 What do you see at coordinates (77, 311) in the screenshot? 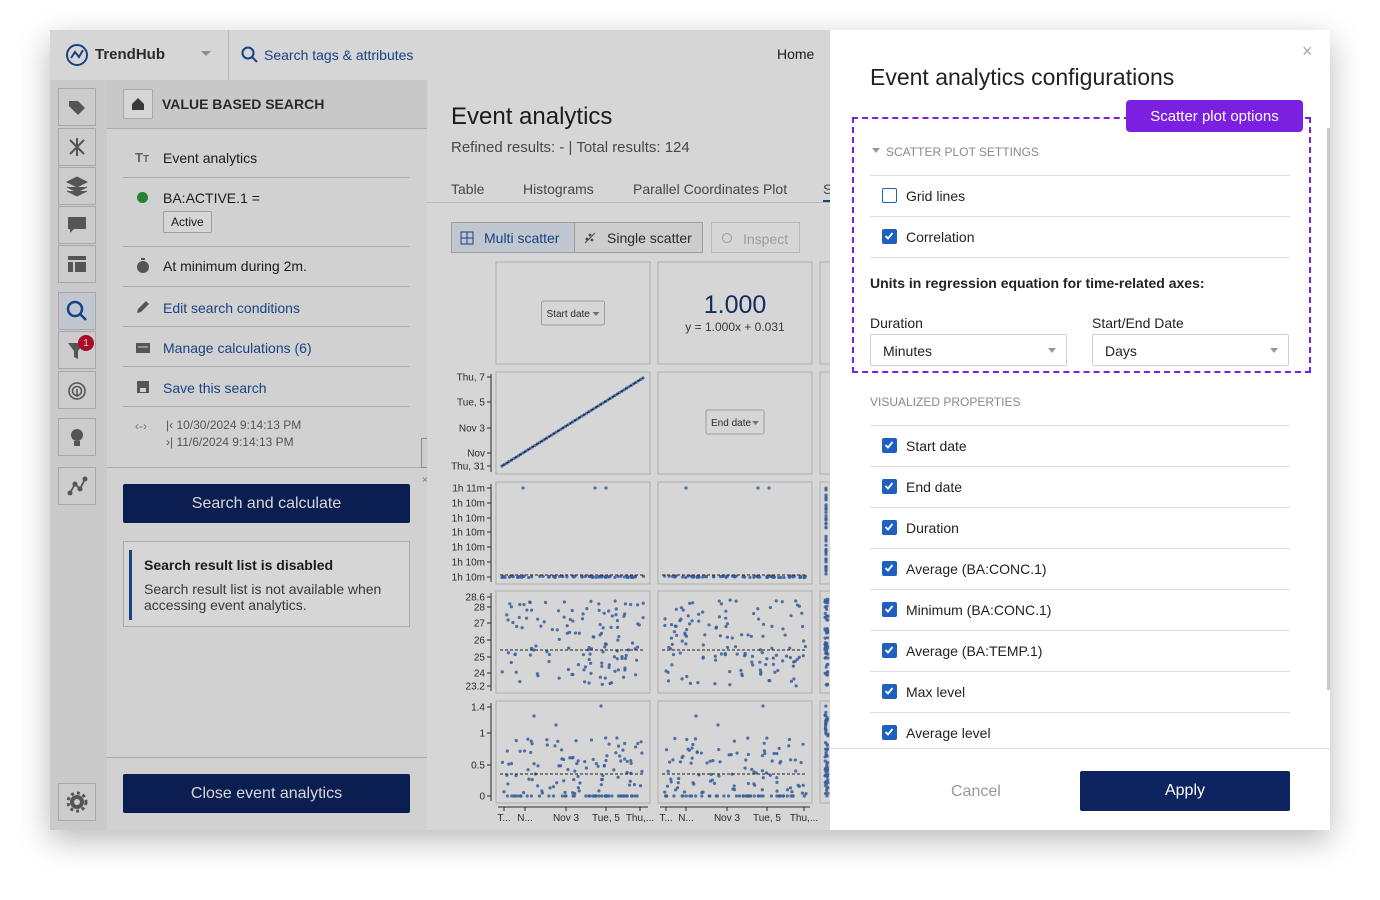
I see `rail-search` at bounding box center [77, 311].